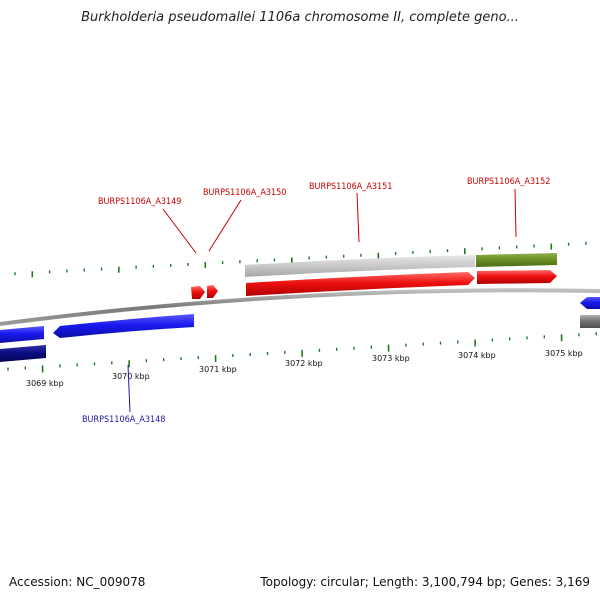 This screenshot has height=600, width=600. I want to click on forward-leader-lines, so click(339, 221).